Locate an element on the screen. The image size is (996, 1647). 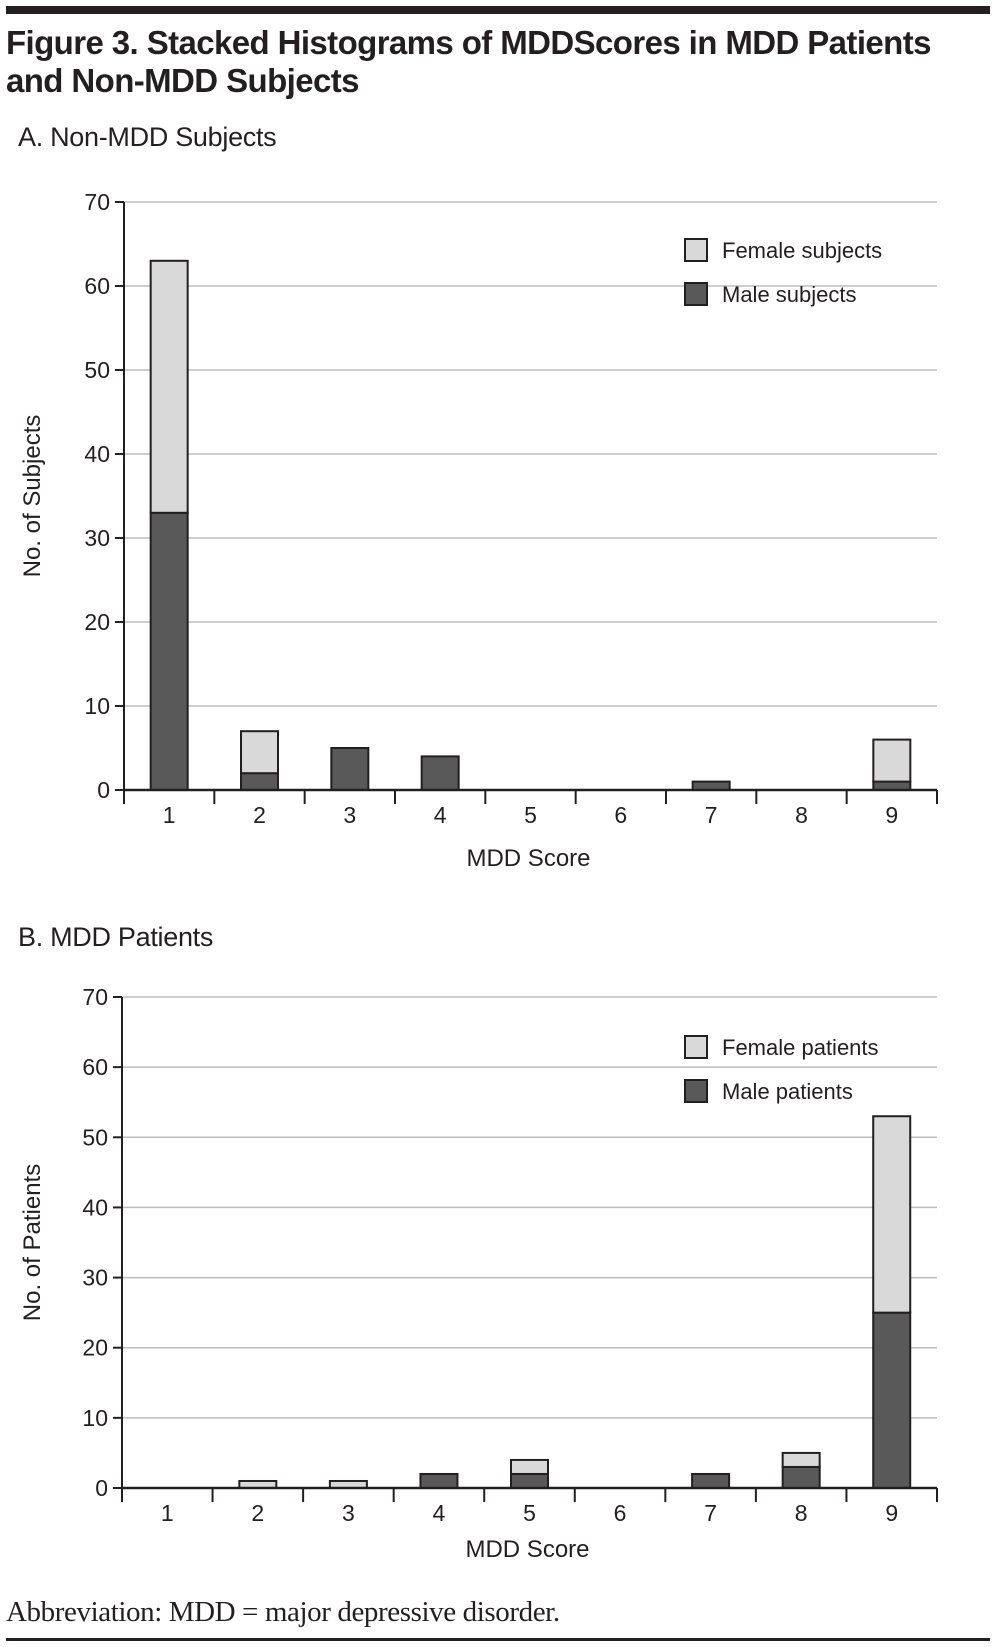
panel-b-title: B. MDD Patients is located at coordinates (116, 937).